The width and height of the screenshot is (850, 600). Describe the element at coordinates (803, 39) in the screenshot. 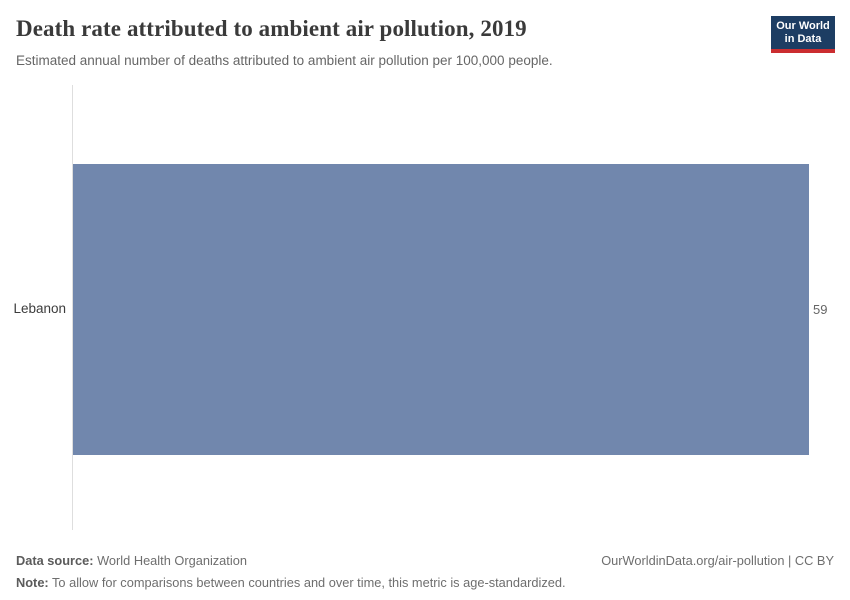

I see `owid-logo-line2: in Data` at that location.